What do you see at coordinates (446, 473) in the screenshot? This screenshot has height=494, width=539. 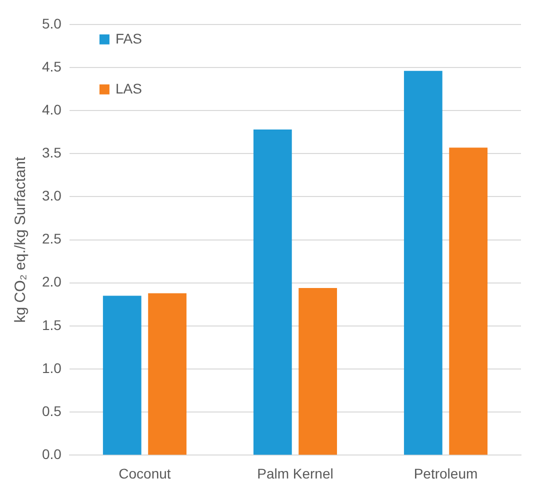 I see `x-tick-label: Petroleum` at bounding box center [446, 473].